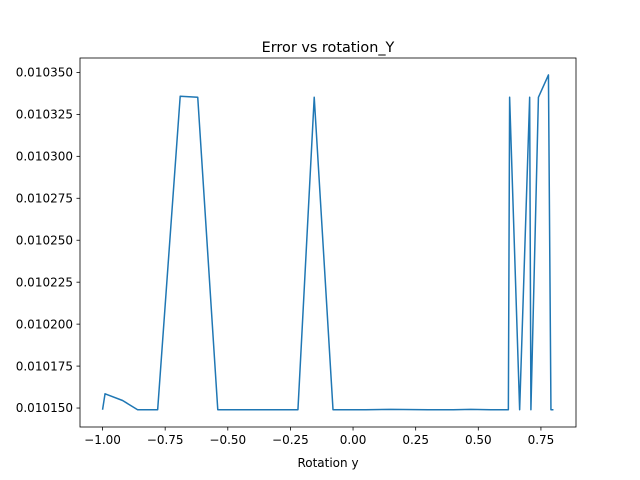 This screenshot has width=640, height=480. What do you see at coordinates (44, 324) in the screenshot?
I see `y-tick-label: 0.010200` at bounding box center [44, 324].